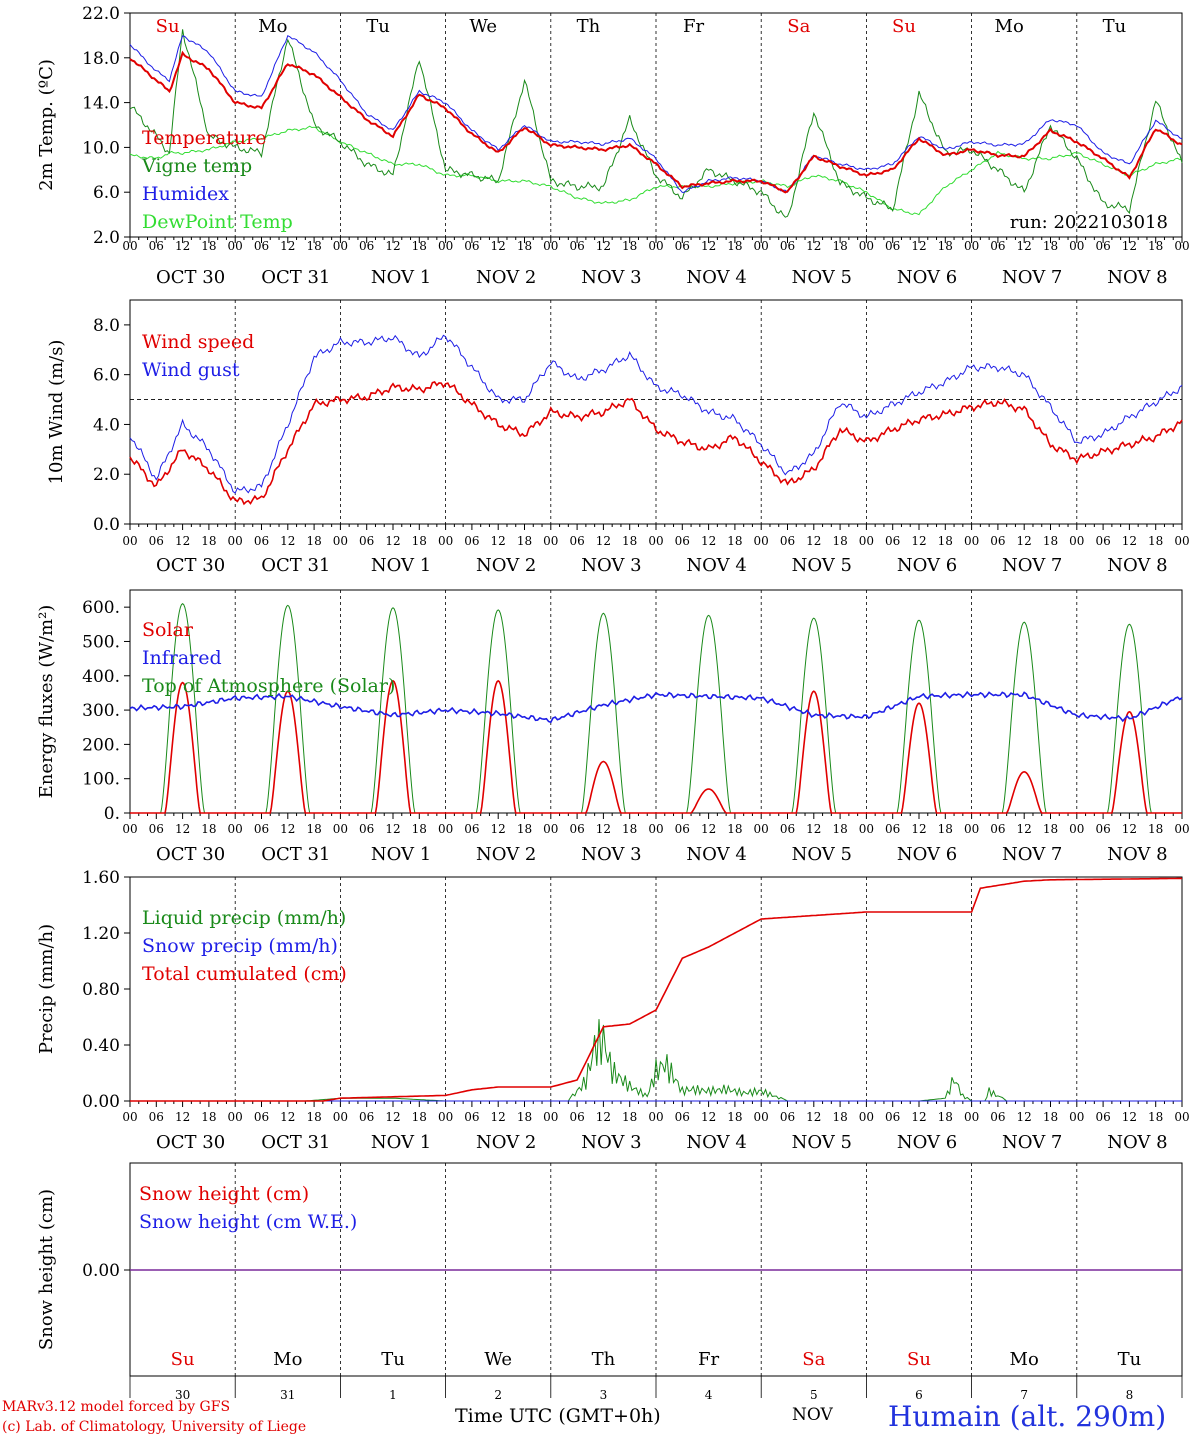 The height and width of the screenshot is (1440, 1194). I want to click on y-tick-label: 0.40, so click(101, 1046).